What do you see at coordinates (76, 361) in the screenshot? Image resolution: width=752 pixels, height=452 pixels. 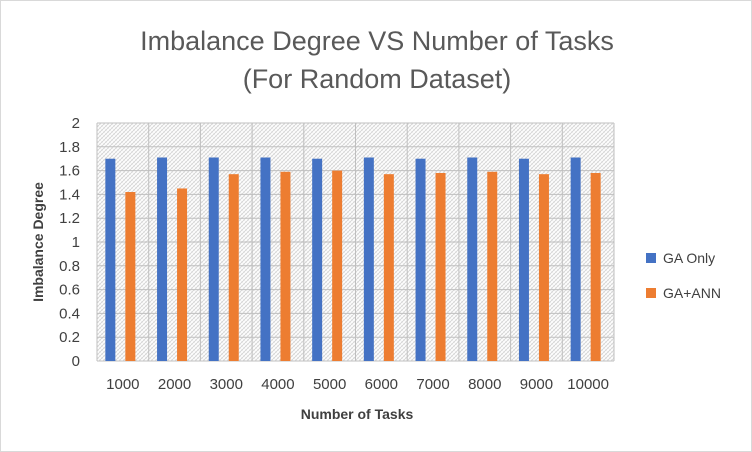 I see `y-tick-label: 0` at bounding box center [76, 361].